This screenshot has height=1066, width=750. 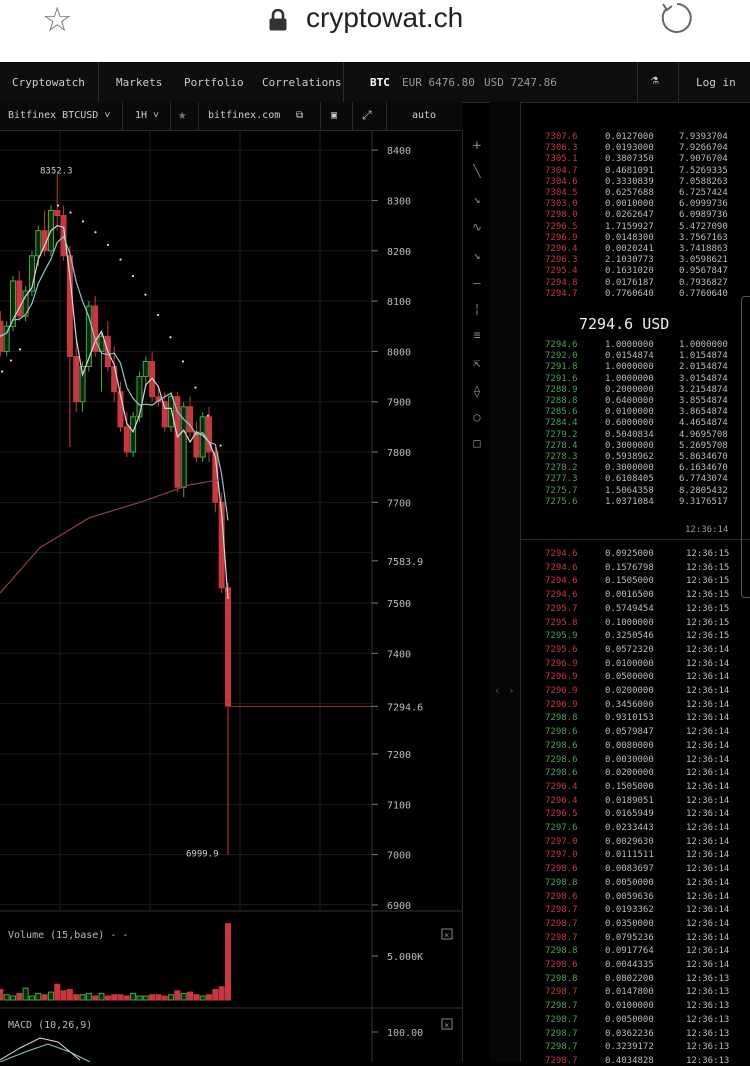 What do you see at coordinates (635, 705) in the screenshot?
I see `trade-row: 7296.9 0.3456000 12:36:14` at bounding box center [635, 705].